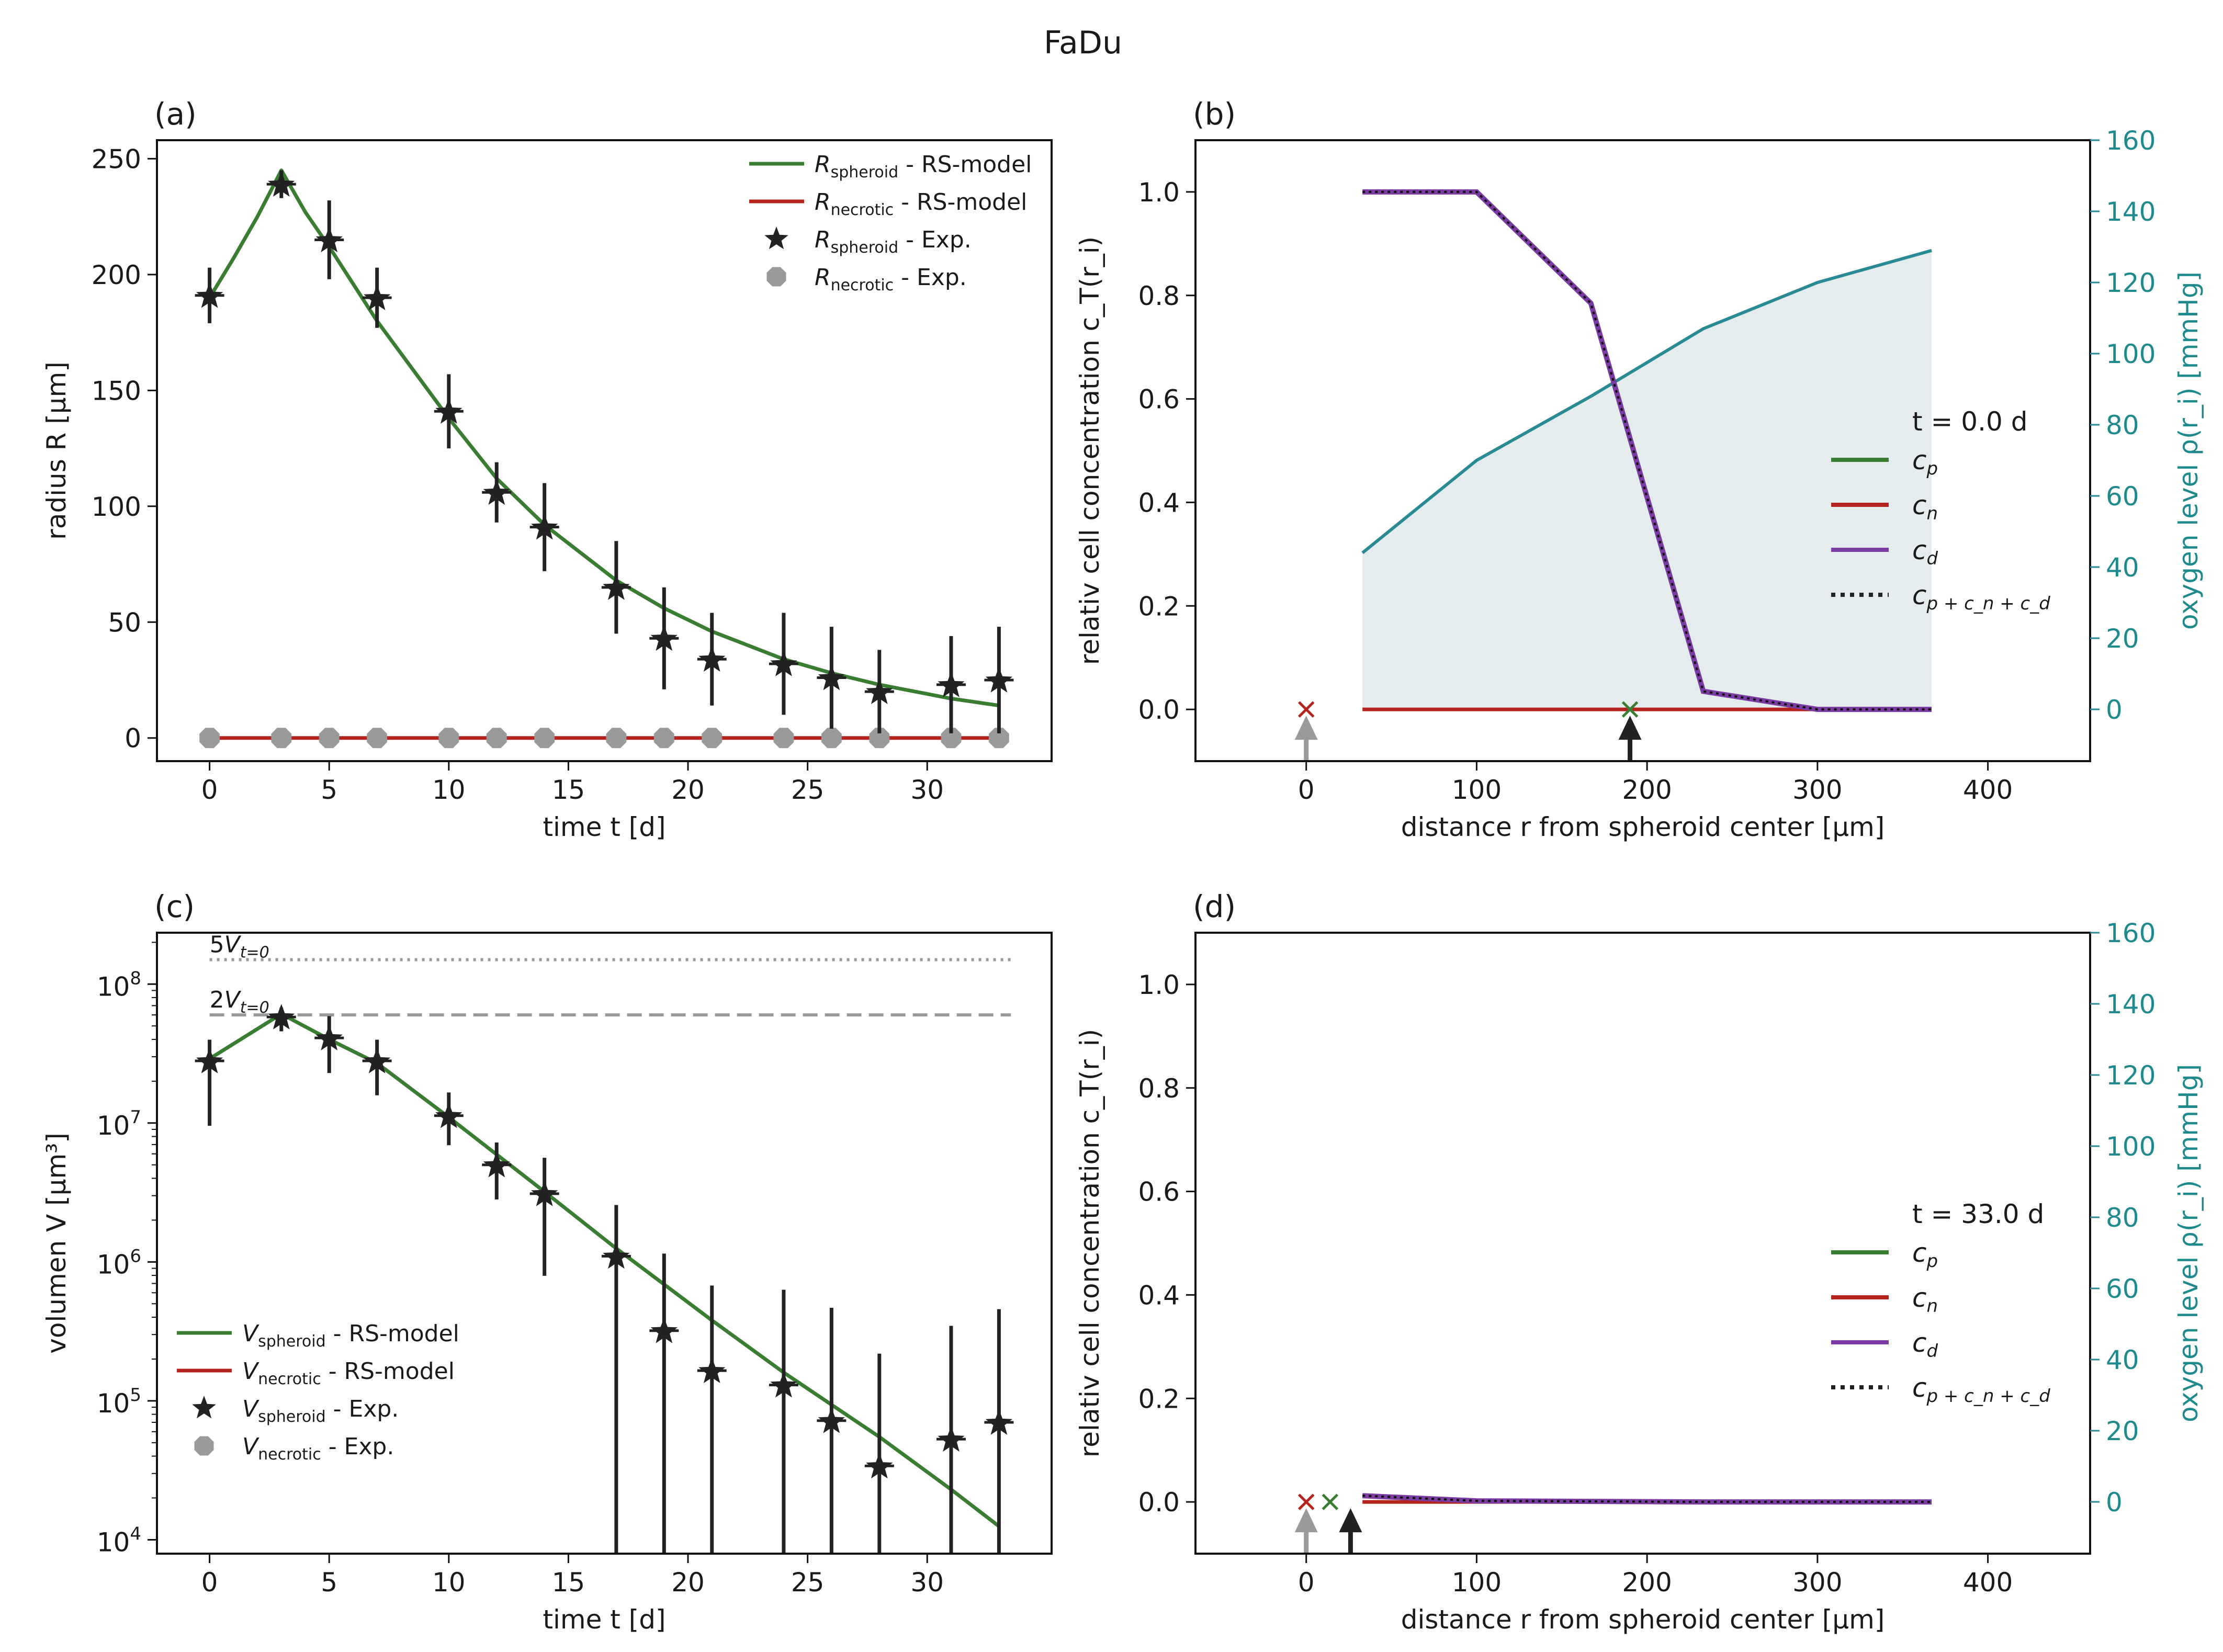 The width and height of the screenshot is (2223, 1652). Describe the element at coordinates (239, 1002) in the screenshot. I see `reference-line-label: 2Vt=0` at that location.